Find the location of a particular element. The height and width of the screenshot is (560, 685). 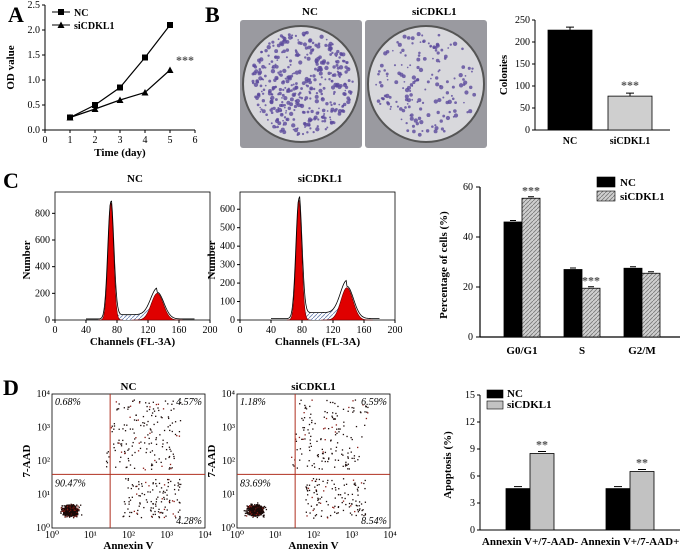

x-tick-label: 200 is located at coordinates (210, 330).